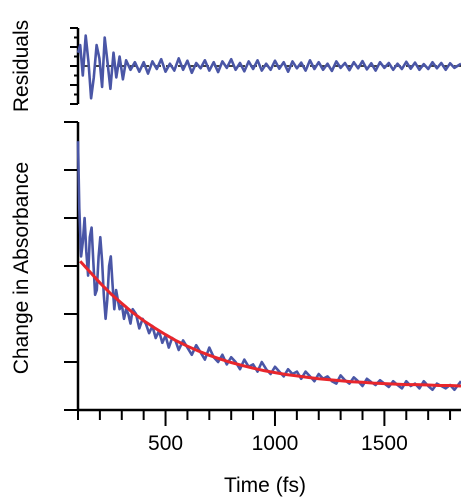 Image resolution: width=461 pixels, height=499 pixels. I want to click on time-x-ticks, so click(264, 418).